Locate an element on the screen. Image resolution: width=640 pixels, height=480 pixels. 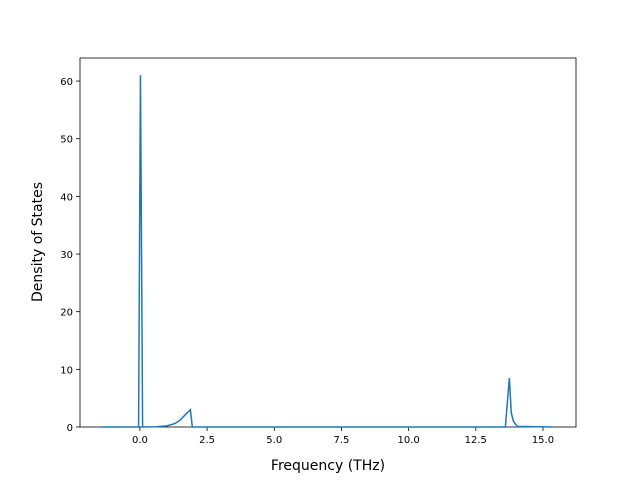
y-tick-label: 10 is located at coordinates (66, 370).